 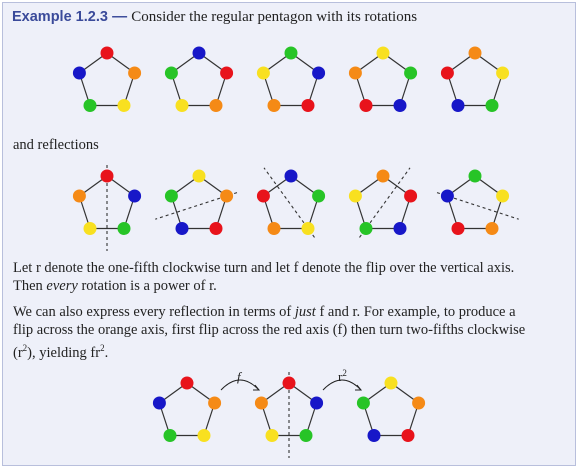 I want to click on p1-l2-post: rotation is a power of r., so click(x=147, y=286).